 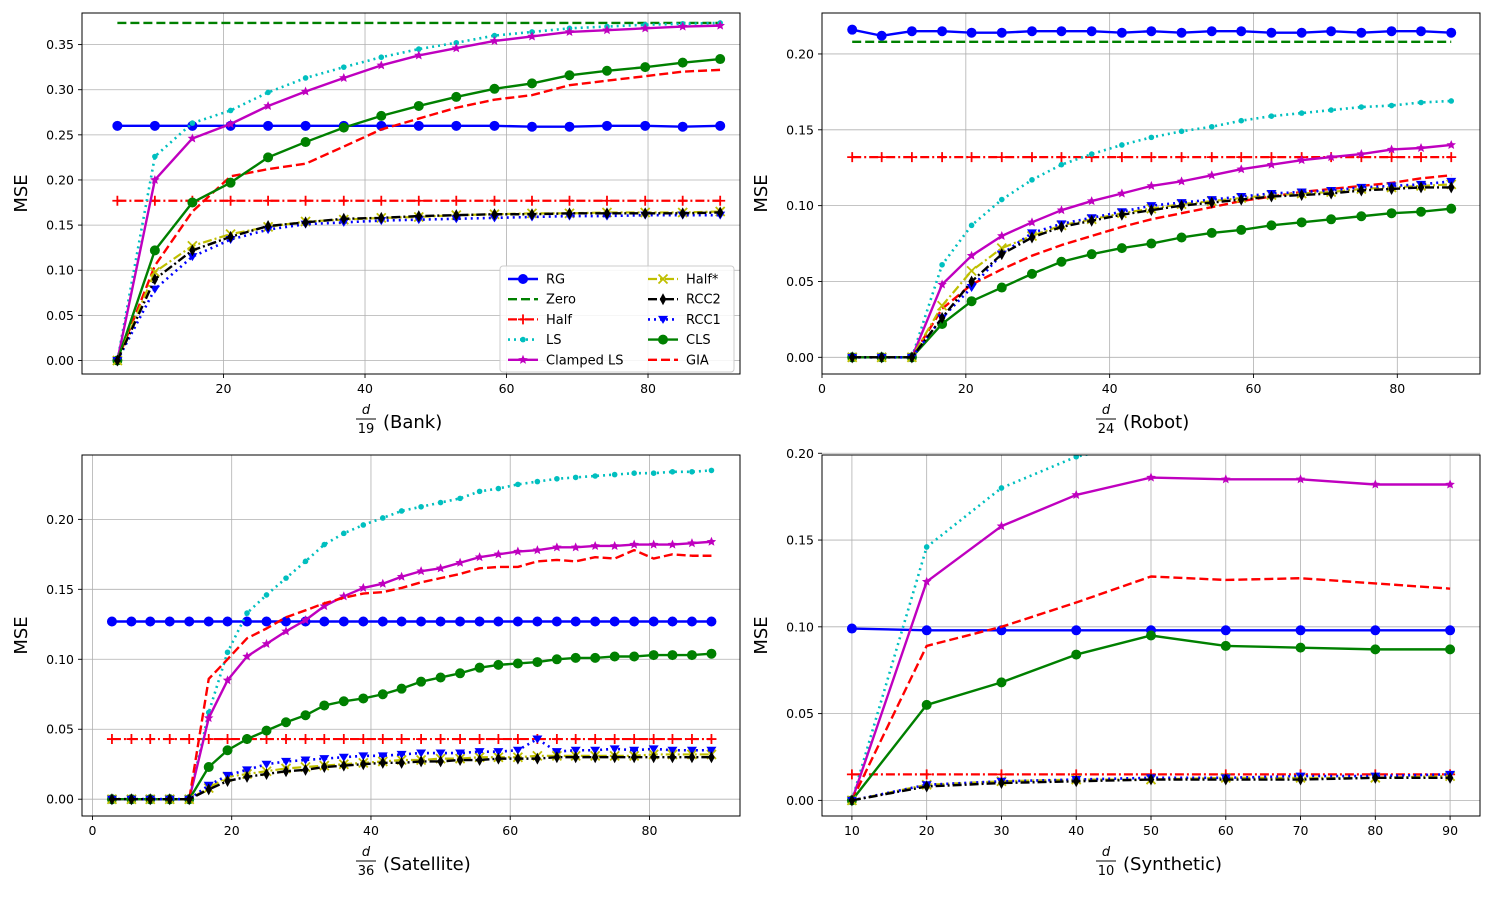 What do you see at coordinates (1151, 830) in the screenshot?
I see `x-tick-label: 50` at bounding box center [1151, 830].